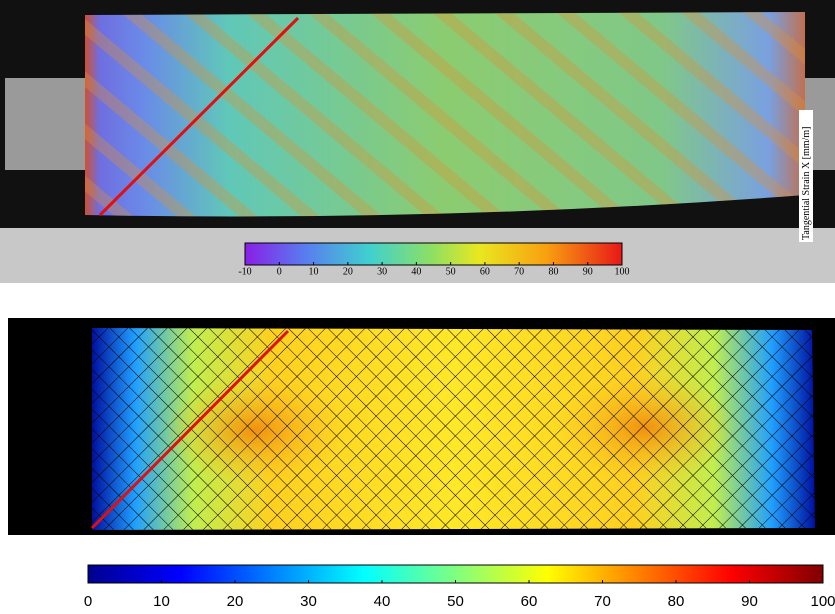 The height and width of the screenshot is (614, 835). Describe the element at coordinates (244, 271) in the screenshot. I see `colorbar-tick-label: -10` at that location.